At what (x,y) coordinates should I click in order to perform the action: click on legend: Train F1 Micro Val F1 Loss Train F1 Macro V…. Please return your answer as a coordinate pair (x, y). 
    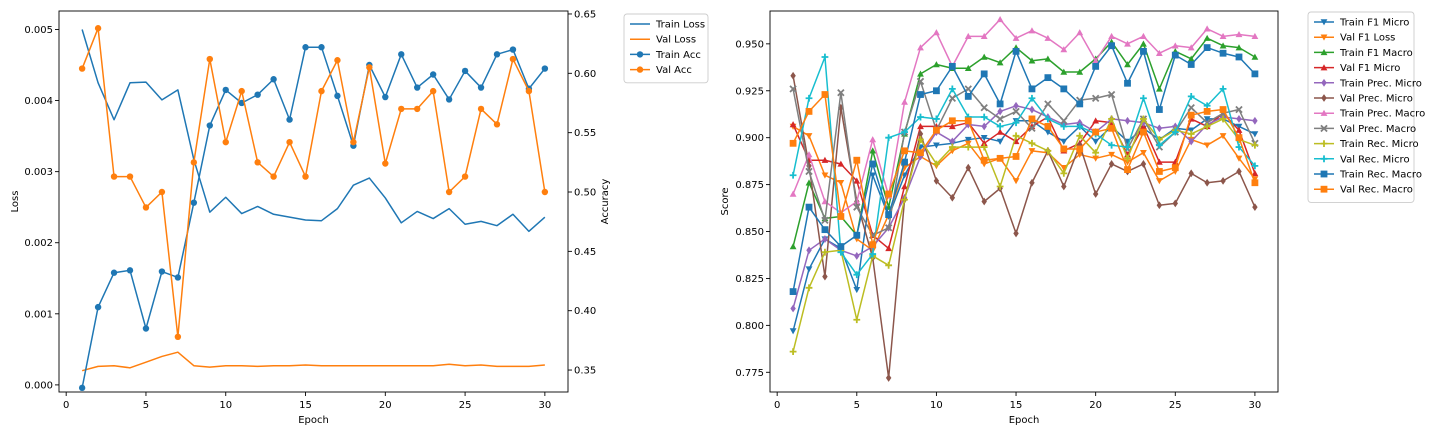
    Looking at the image, I should click on (1366, 107).